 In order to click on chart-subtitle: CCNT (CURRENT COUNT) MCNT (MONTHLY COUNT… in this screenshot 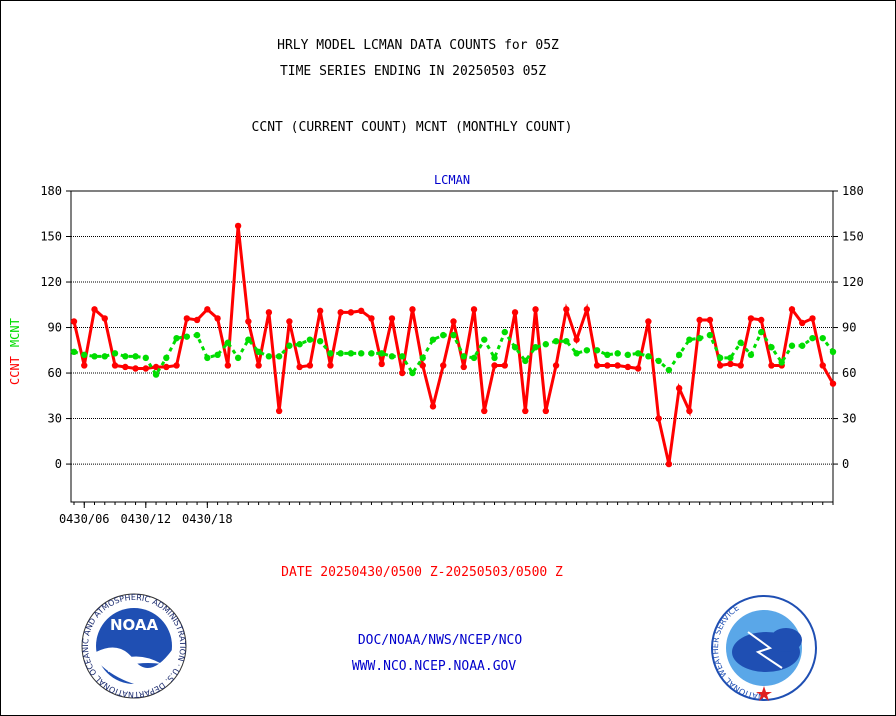, I will do `click(412, 127)`.